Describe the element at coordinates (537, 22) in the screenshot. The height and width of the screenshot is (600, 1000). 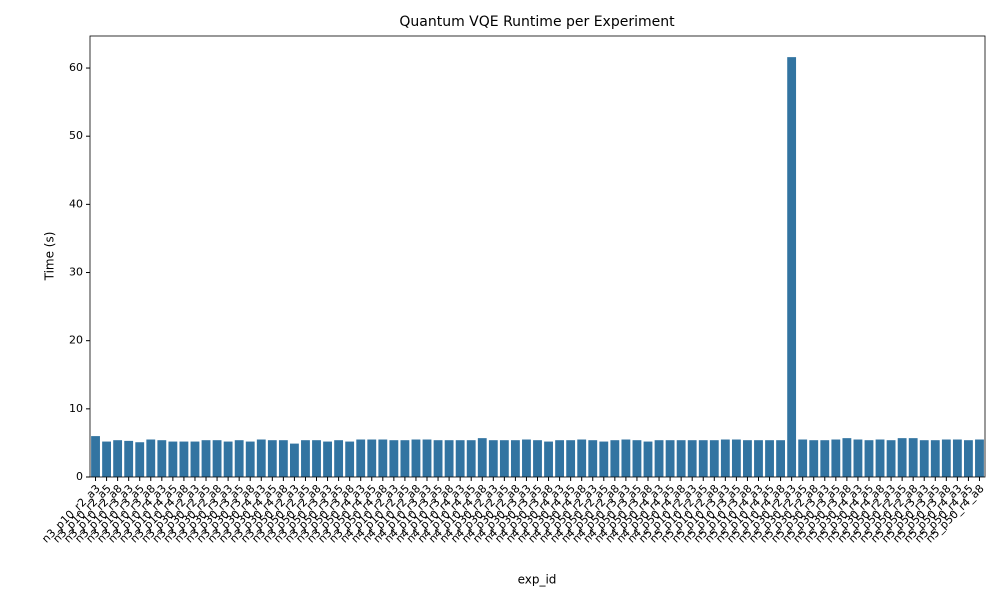
I see `chart-title: Quantum VQE Runtime per Experiment` at that location.